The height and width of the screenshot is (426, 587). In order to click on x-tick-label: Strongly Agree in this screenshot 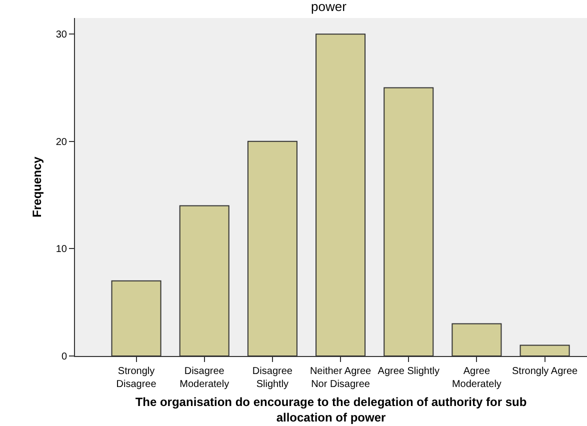, I will do `click(545, 371)`.